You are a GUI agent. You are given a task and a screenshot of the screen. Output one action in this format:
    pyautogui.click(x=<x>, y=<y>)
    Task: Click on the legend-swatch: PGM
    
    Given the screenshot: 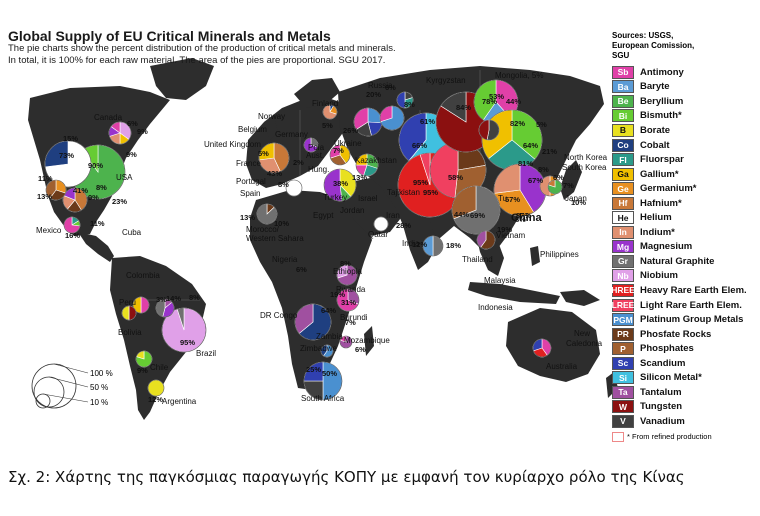 What is the action you would take?
    pyautogui.click(x=623, y=320)
    